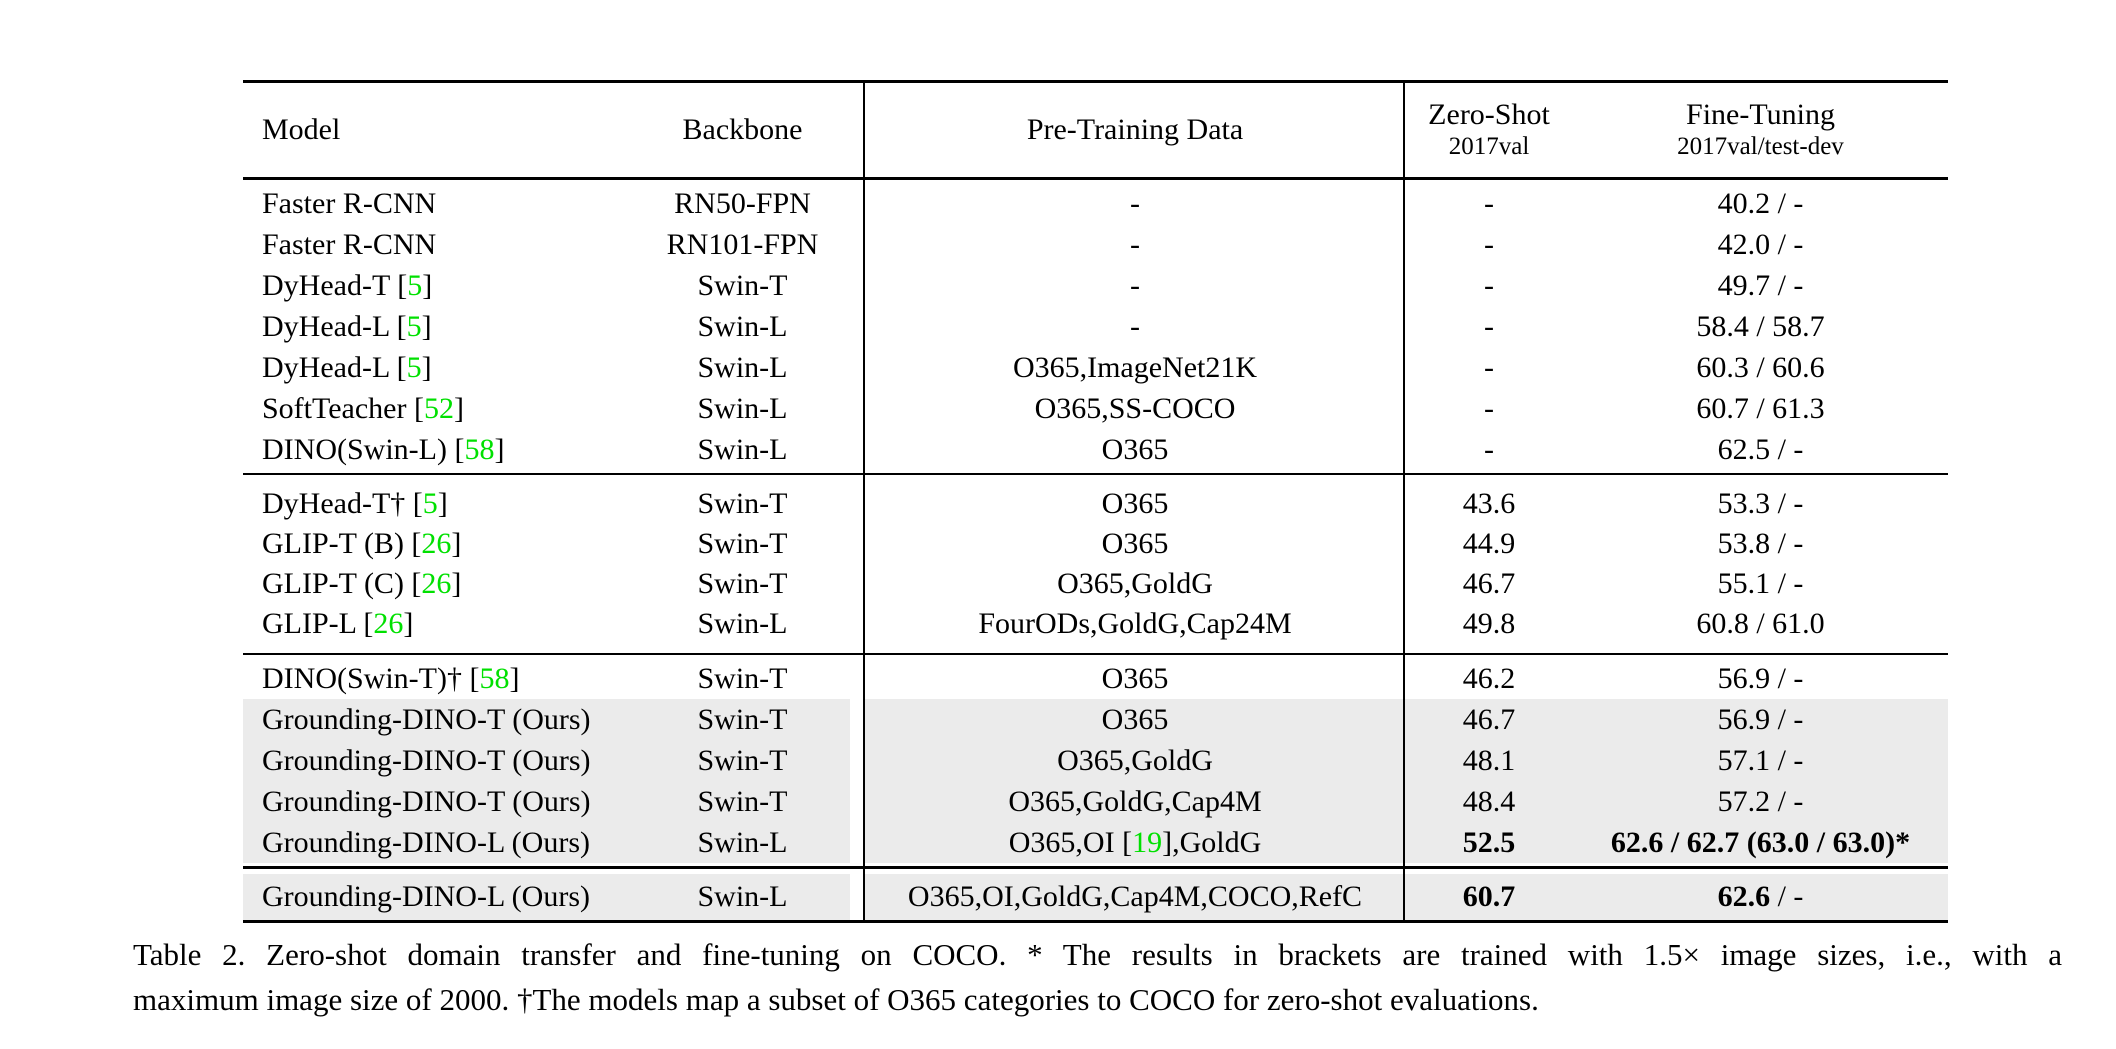  Describe the element at coordinates (1489, 504) in the screenshot. I see `cell-zeroshot: 43.6` at that location.